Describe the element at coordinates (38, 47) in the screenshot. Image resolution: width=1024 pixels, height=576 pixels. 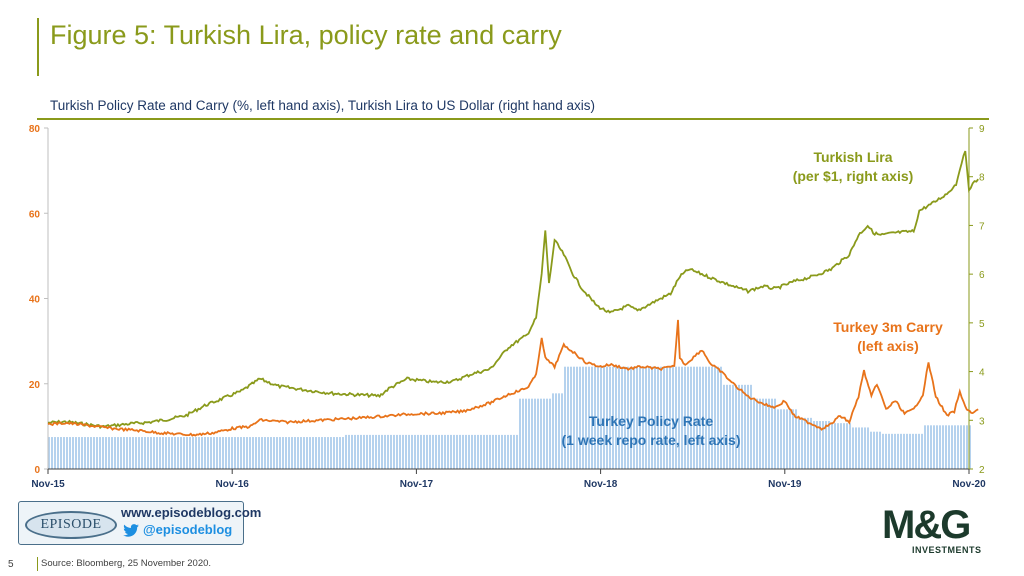
I see `title-accent-bar` at that location.